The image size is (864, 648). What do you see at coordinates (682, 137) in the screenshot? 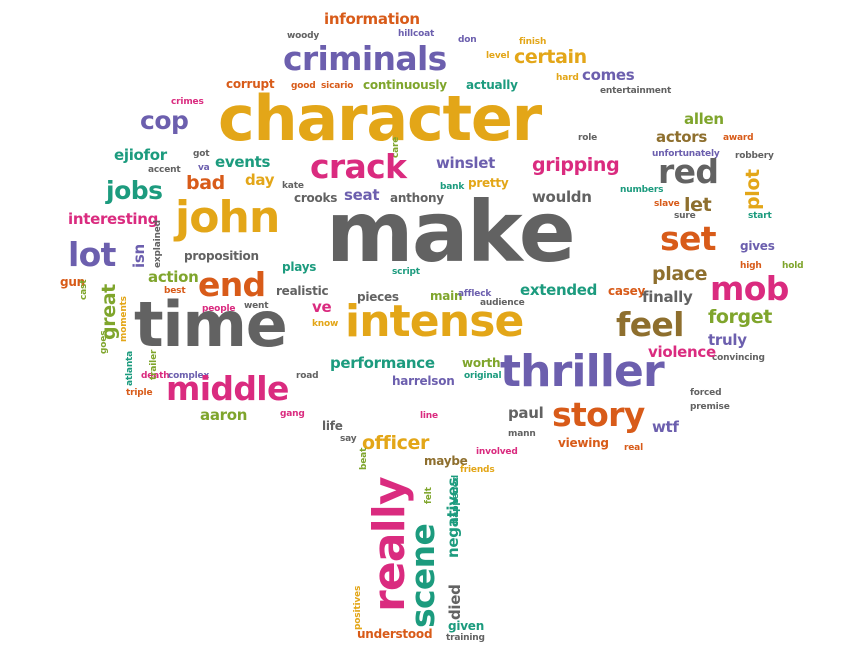
I see `cloud-word: actors` at bounding box center [682, 137].